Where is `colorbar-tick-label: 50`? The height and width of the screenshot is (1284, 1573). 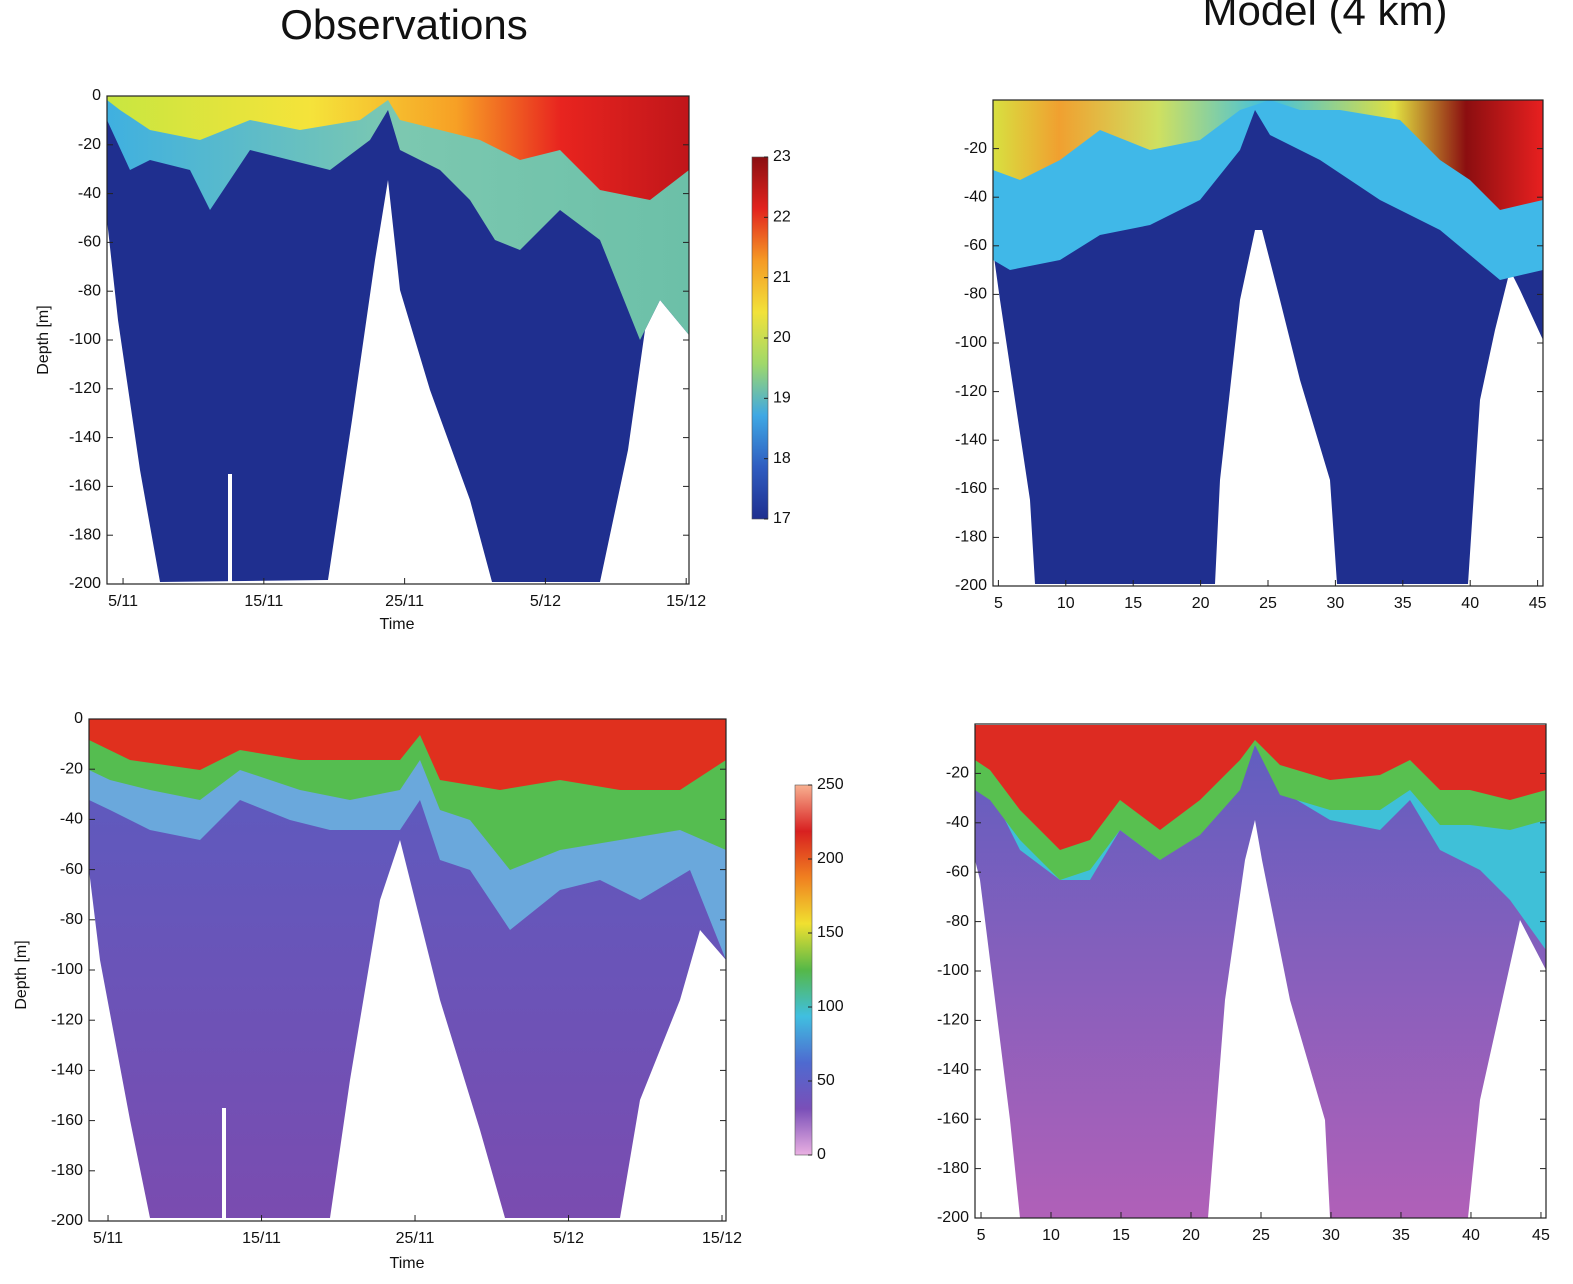 colorbar-tick-label: 50 is located at coordinates (826, 1080).